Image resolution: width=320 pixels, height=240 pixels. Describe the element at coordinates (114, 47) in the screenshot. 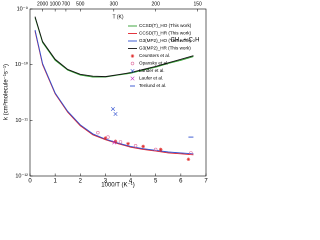

I see `series-line` at that location.